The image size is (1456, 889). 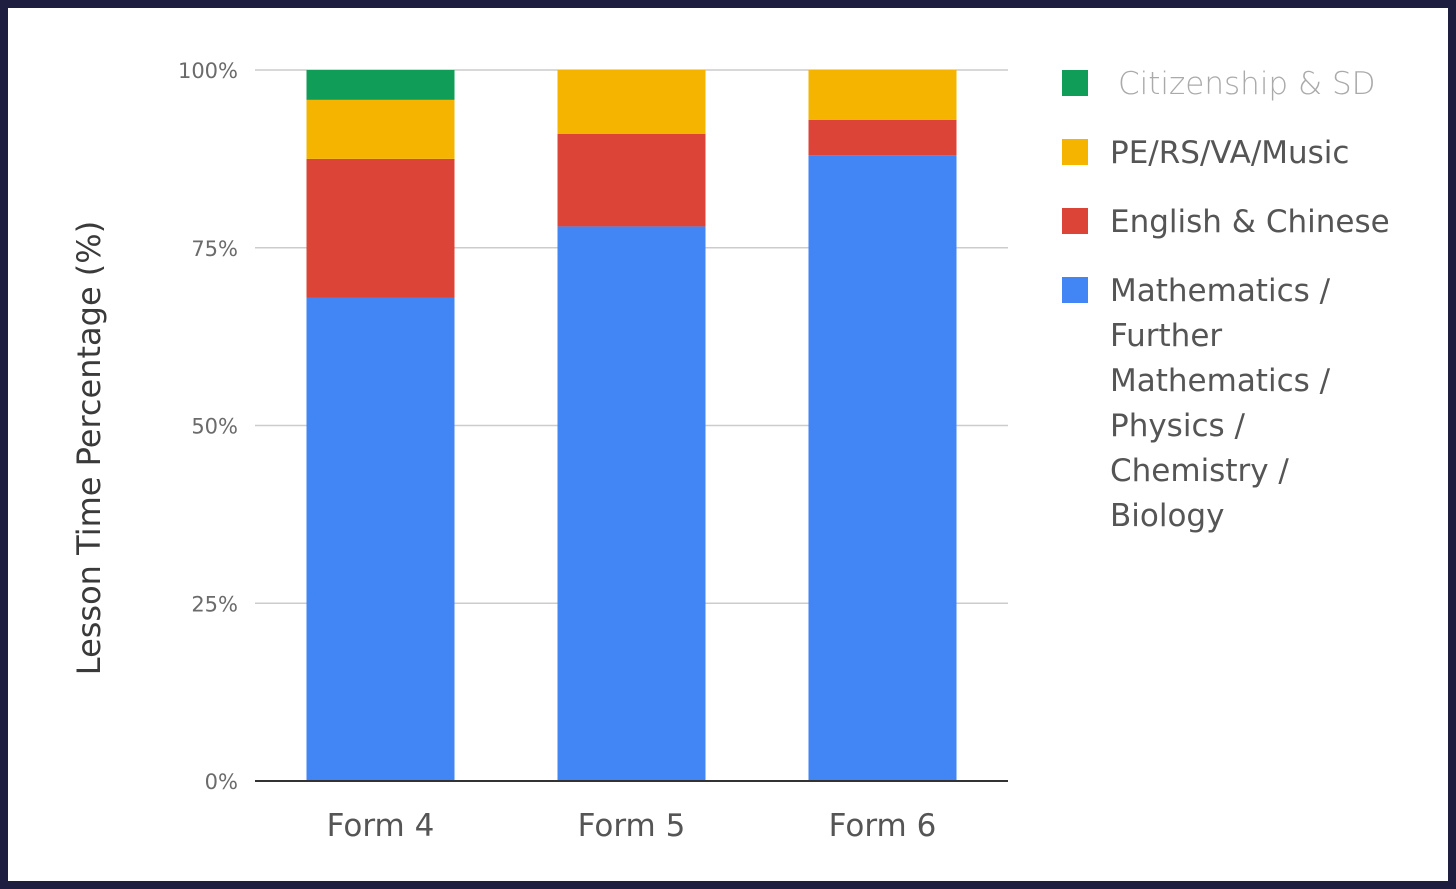 What do you see at coordinates (1229, 153) in the screenshot?
I see `legend-label: PE/RS/VA/Music` at bounding box center [1229, 153].